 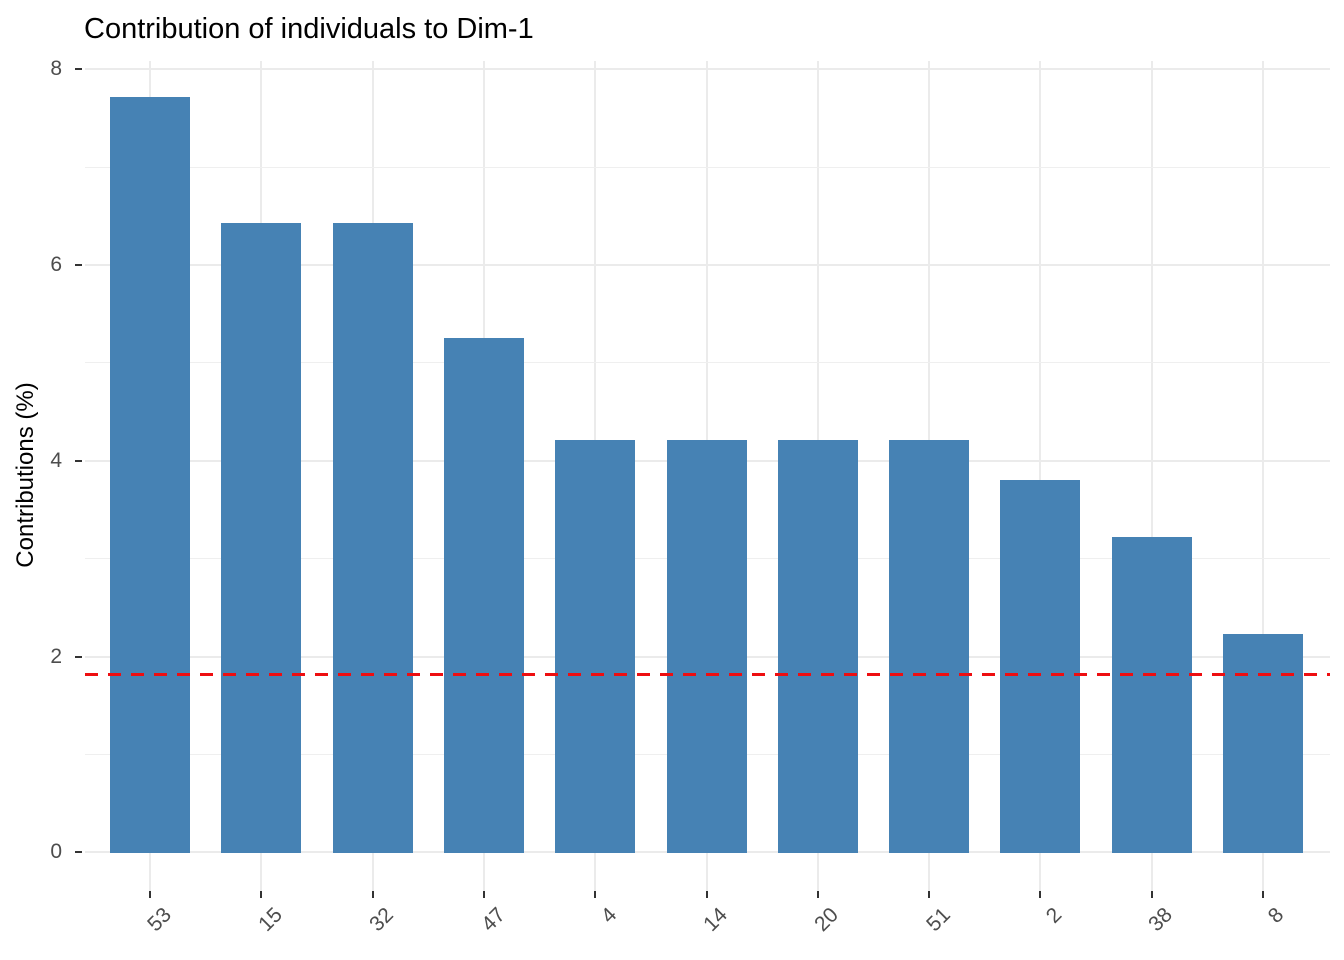 I want to click on x-tick-label: 47, so click(x=493, y=920).